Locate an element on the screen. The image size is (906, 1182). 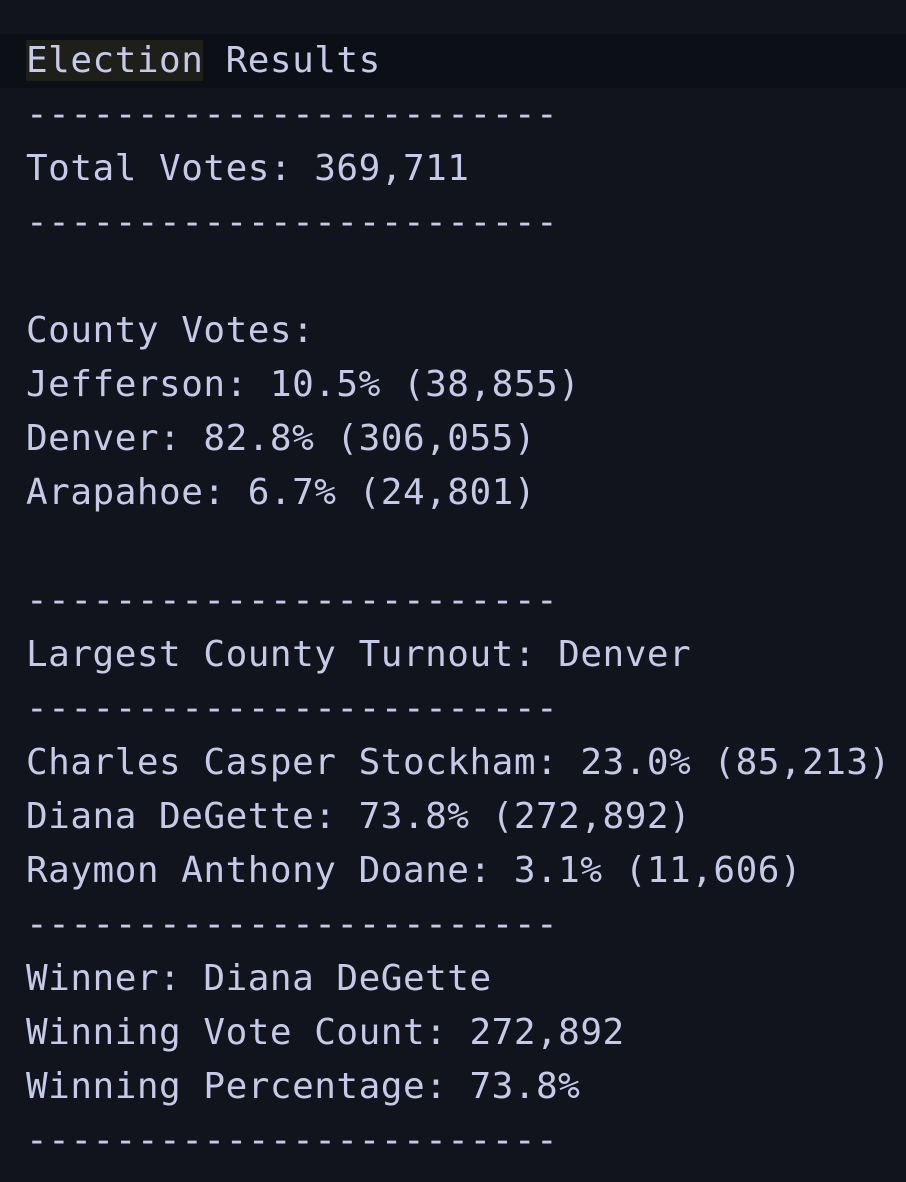
title-rest: Results is located at coordinates (292, 60).